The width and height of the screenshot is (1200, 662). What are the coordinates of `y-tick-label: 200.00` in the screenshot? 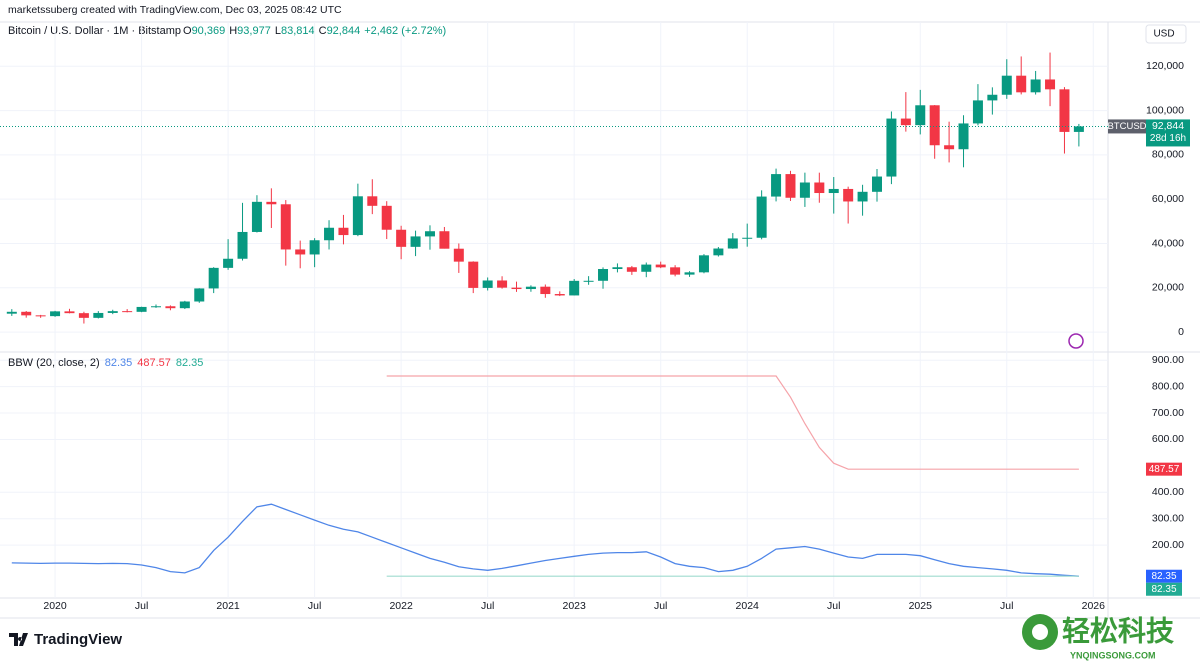 It's located at (1168, 545).